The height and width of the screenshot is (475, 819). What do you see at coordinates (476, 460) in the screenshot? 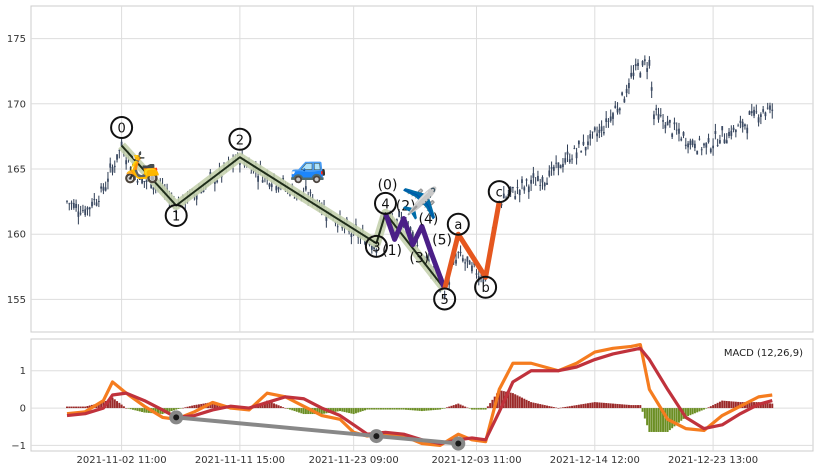
I see `x-tick-label: 2021-12-03 11:00` at bounding box center [476, 460].